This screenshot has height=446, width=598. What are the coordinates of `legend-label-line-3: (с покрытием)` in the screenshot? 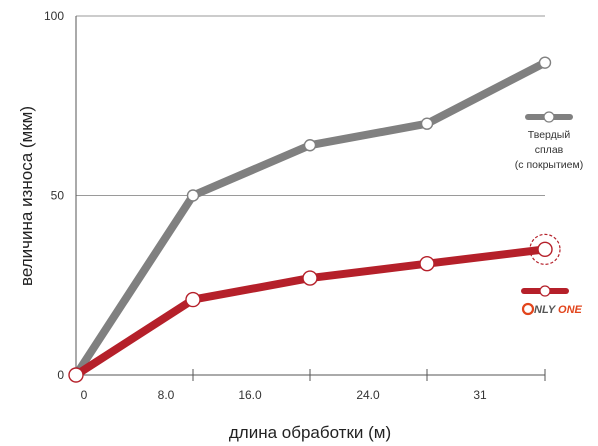 It's located at (549, 165).